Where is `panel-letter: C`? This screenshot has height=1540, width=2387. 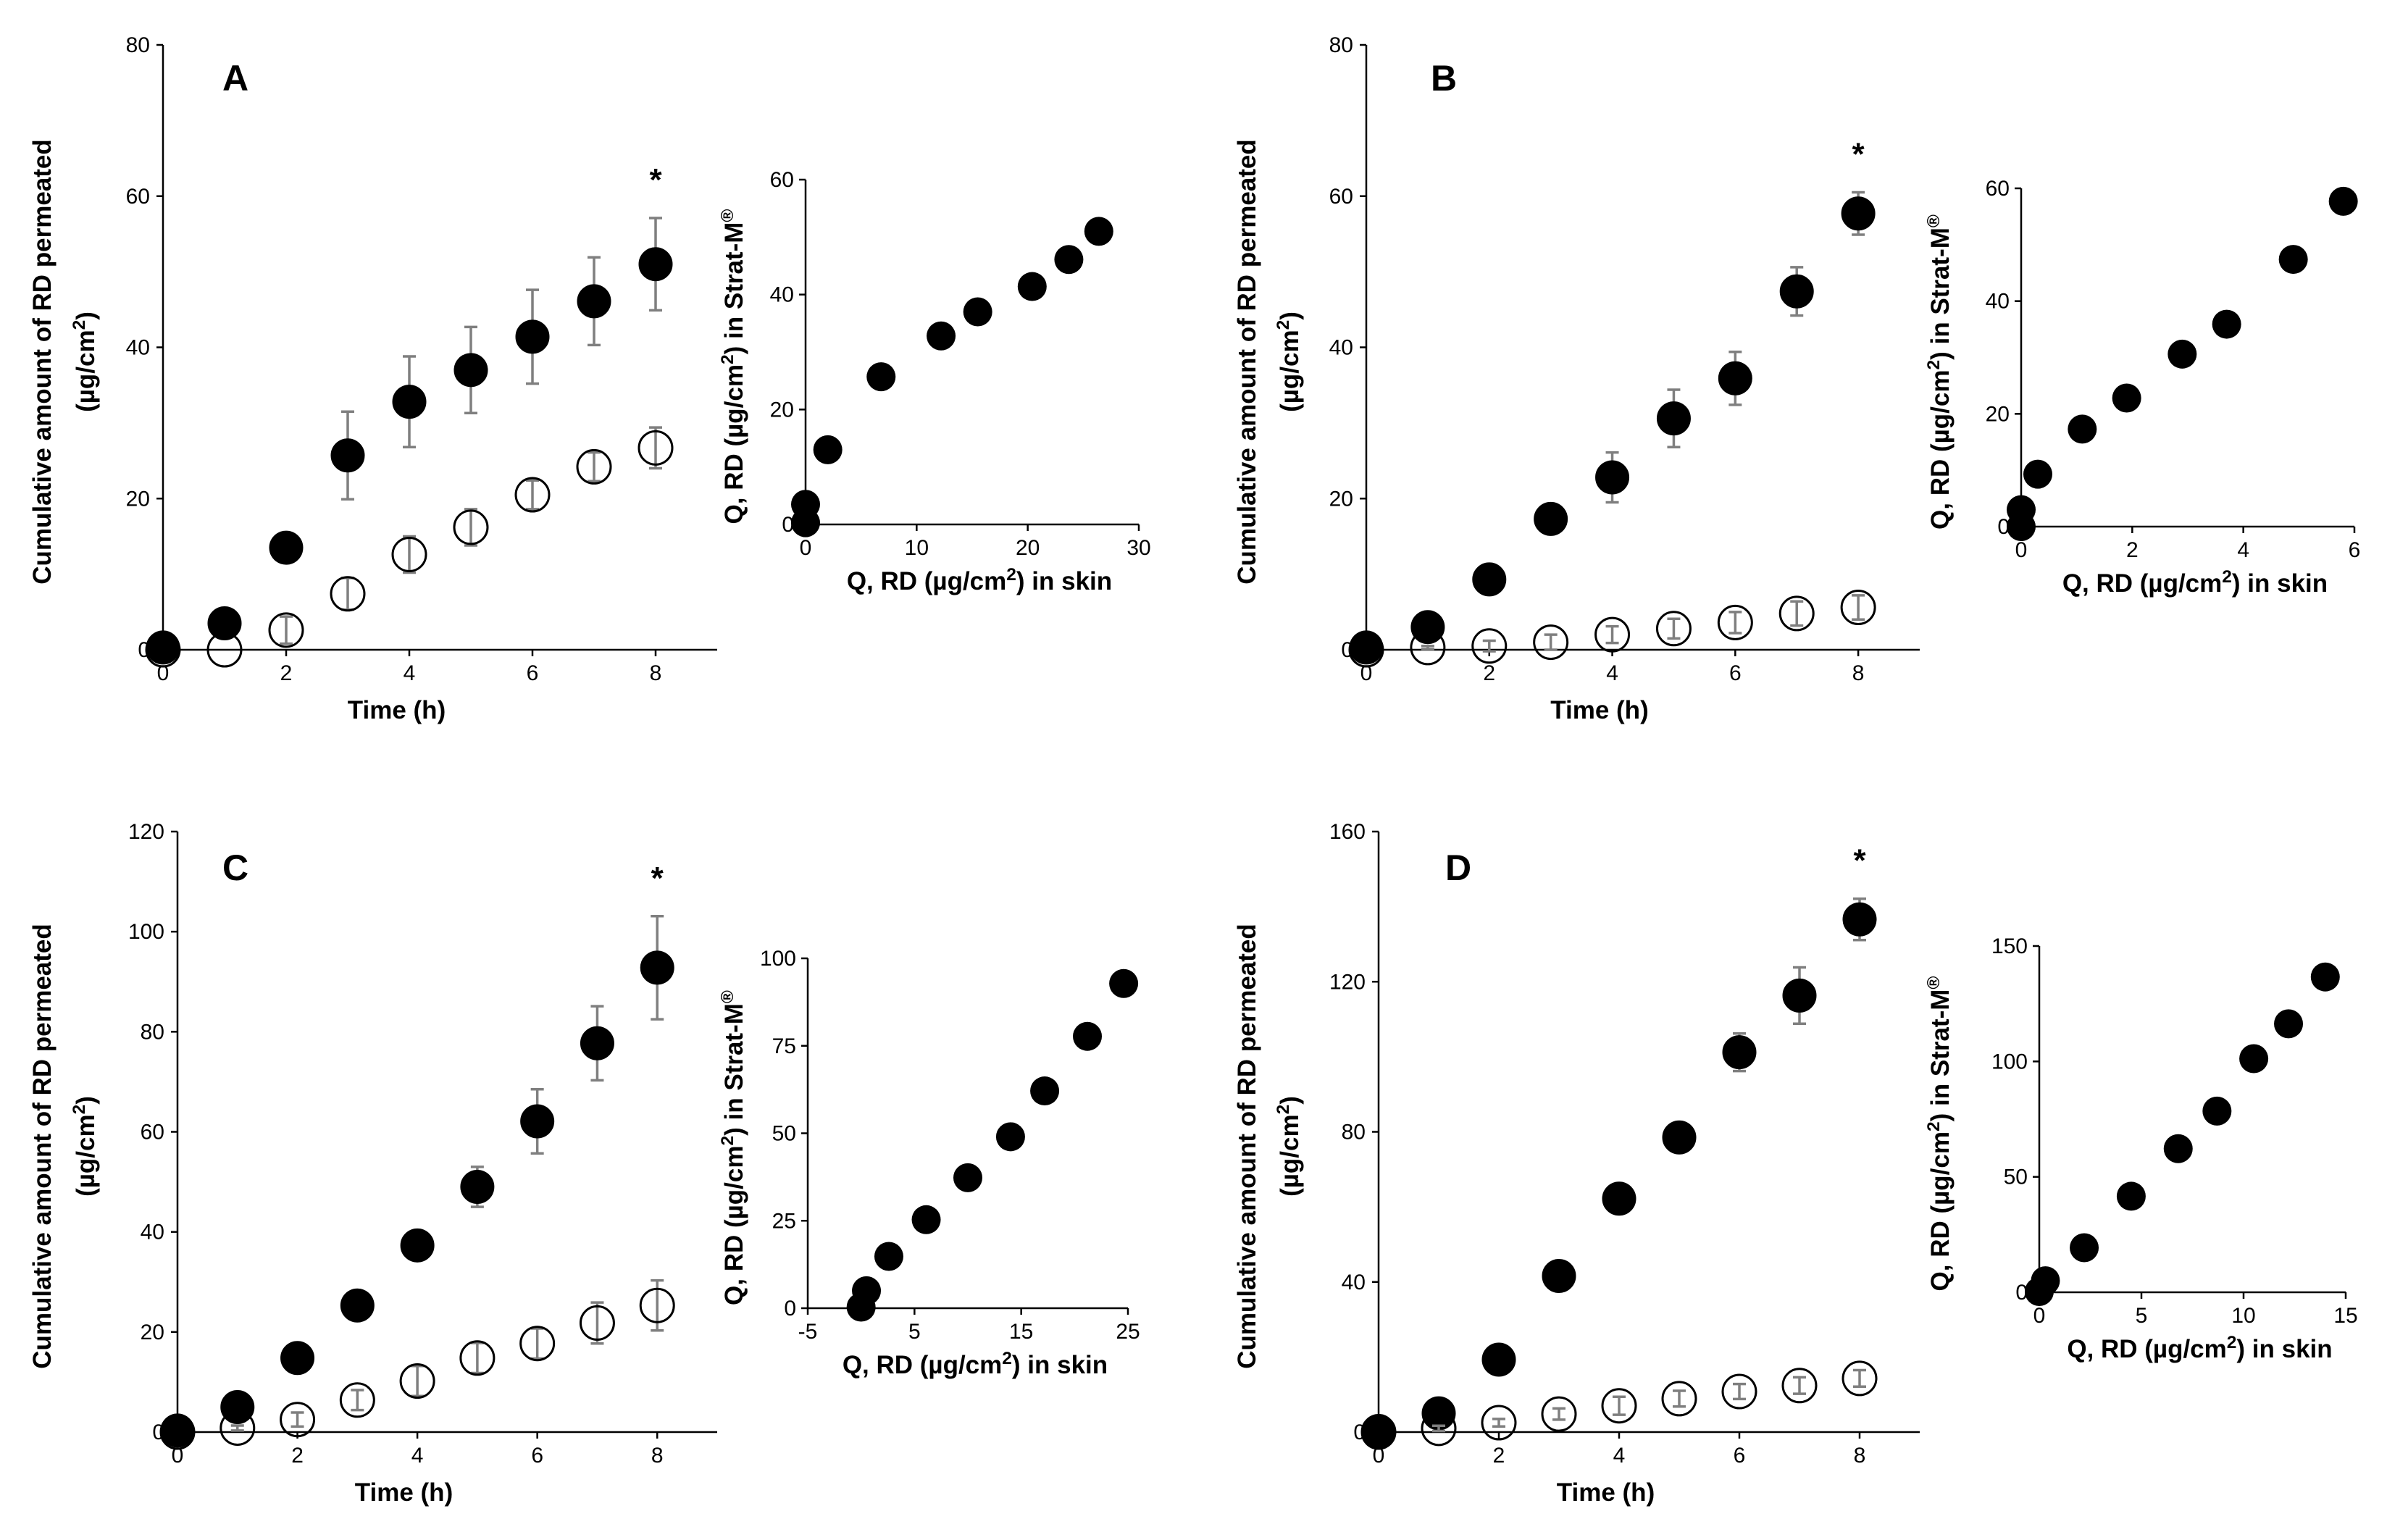
panel-letter: C is located at coordinates (235, 868).